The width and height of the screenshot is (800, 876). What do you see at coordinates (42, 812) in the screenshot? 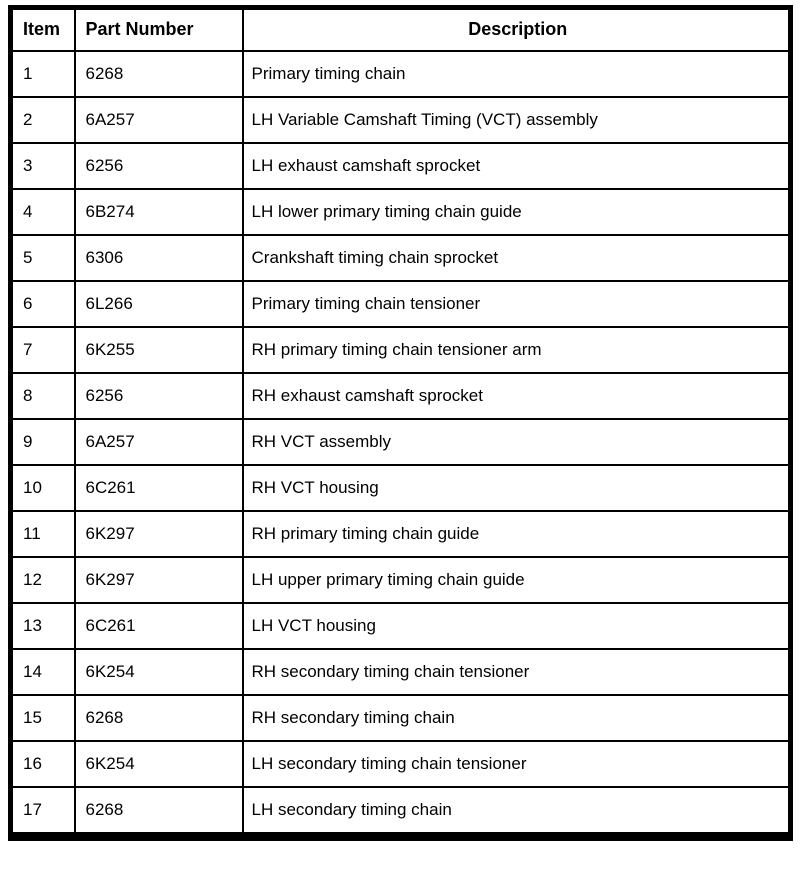
I see `item-cell: 17` at bounding box center [42, 812].